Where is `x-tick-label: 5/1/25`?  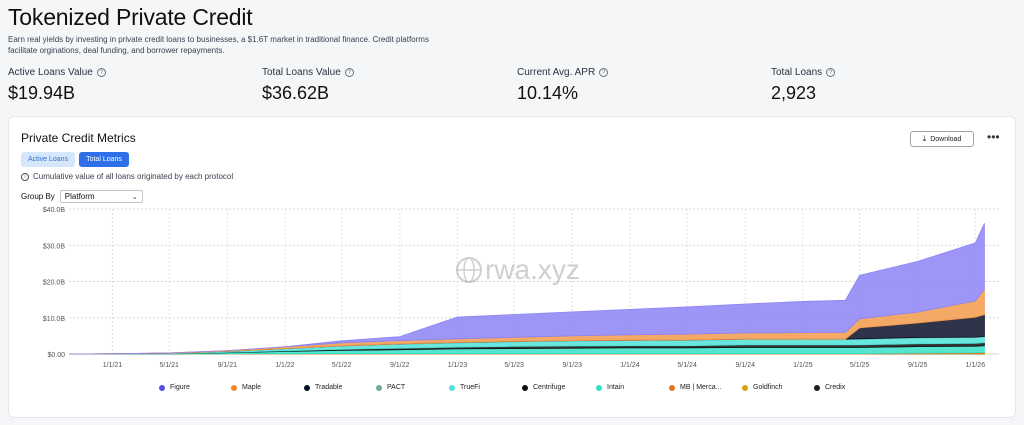
x-tick-label: 5/1/25 is located at coordinates (860, 365).